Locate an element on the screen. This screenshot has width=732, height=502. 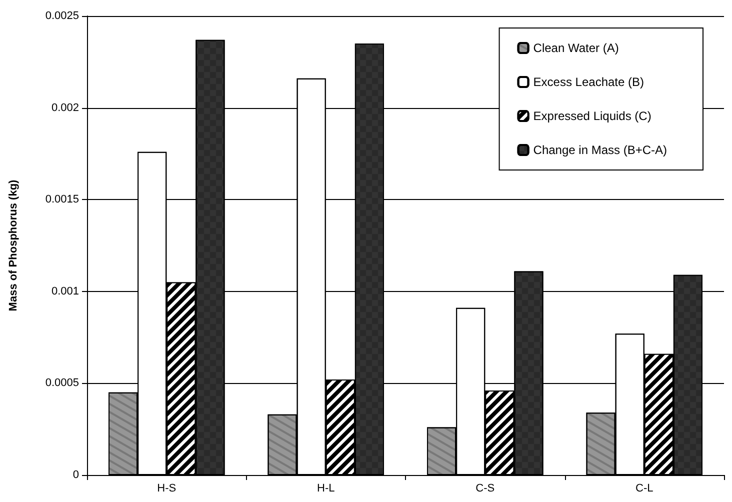
x-tick-label: C-S is located at coordinates (485, 488).